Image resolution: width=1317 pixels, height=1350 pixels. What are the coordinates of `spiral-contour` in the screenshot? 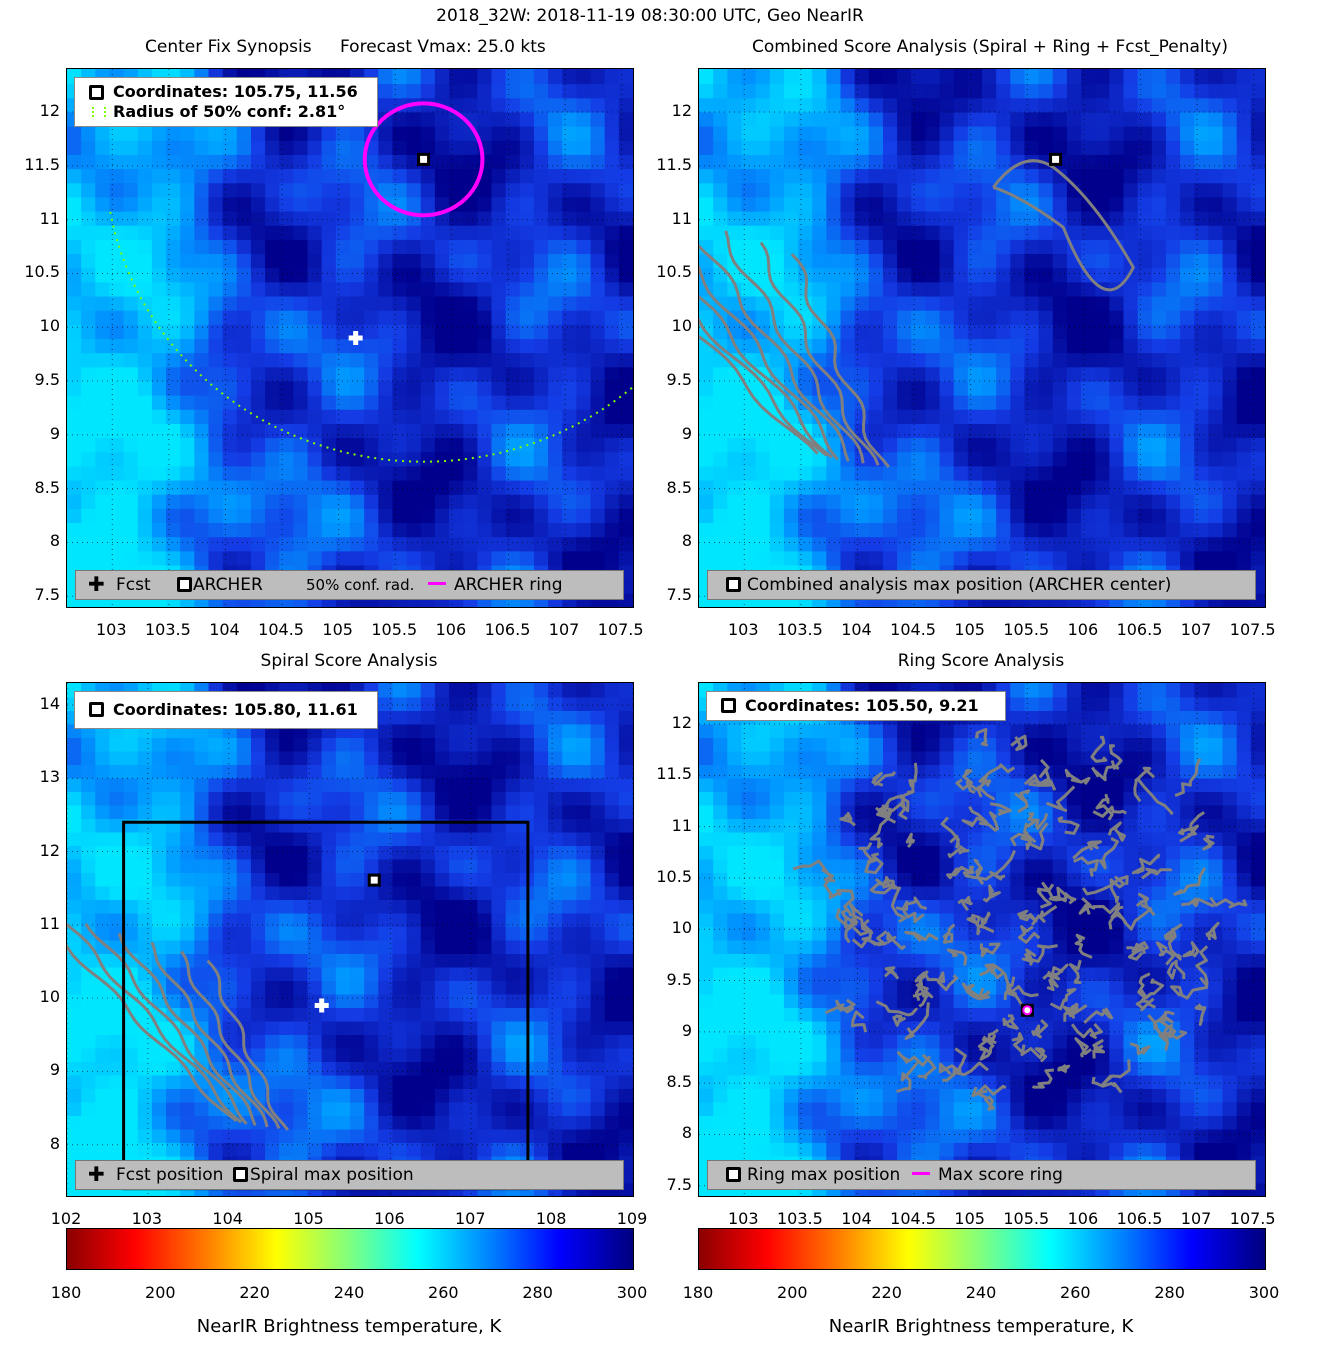 It's located at (209, 1034).